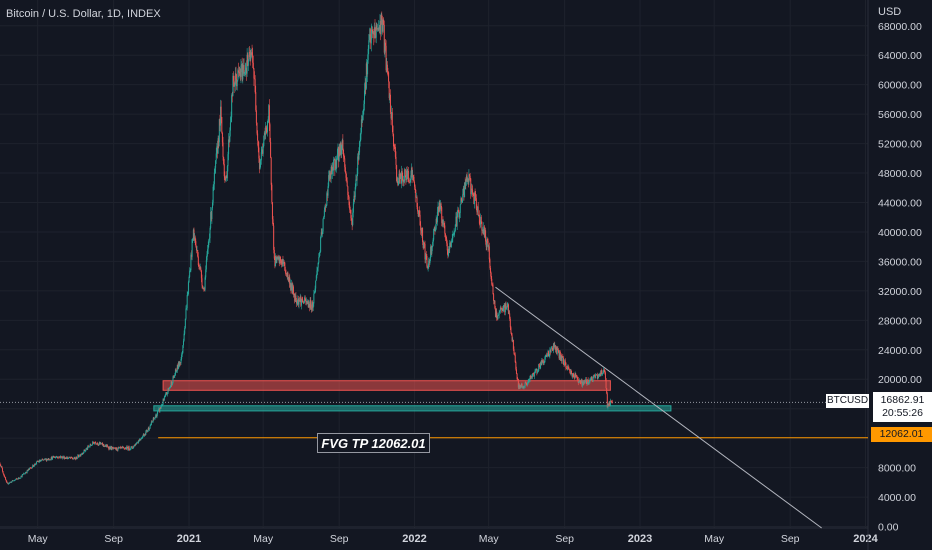  What do you see at coordinates (640, 539) in the screenshot?
I see `x-tick-label: 2023` at bounding box center [640, 539].